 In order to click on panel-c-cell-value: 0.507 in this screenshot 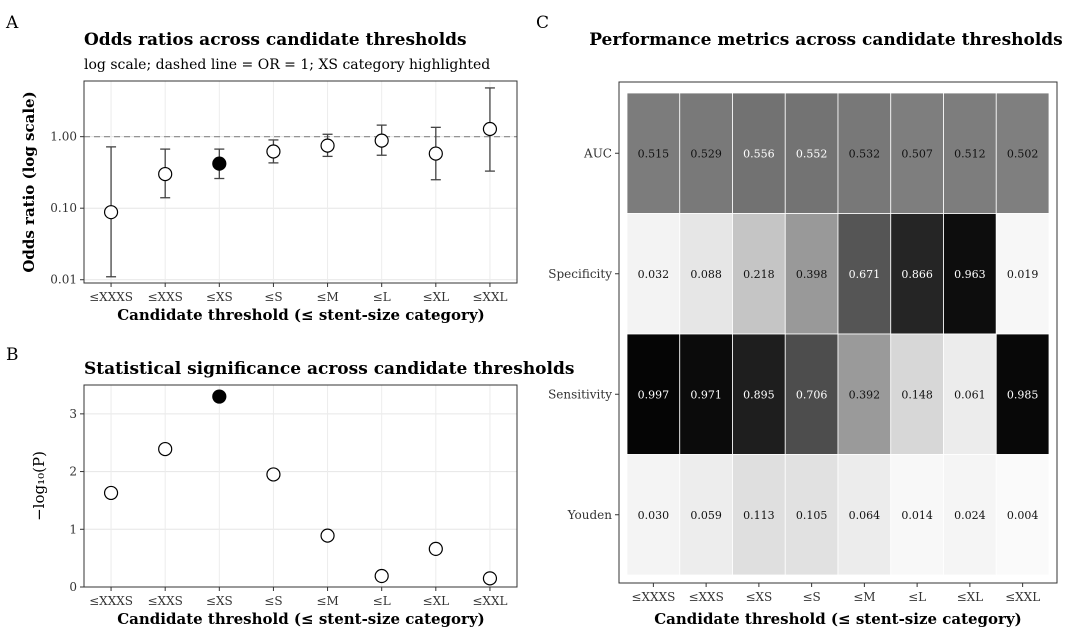, I will do `click(917, 153)`.